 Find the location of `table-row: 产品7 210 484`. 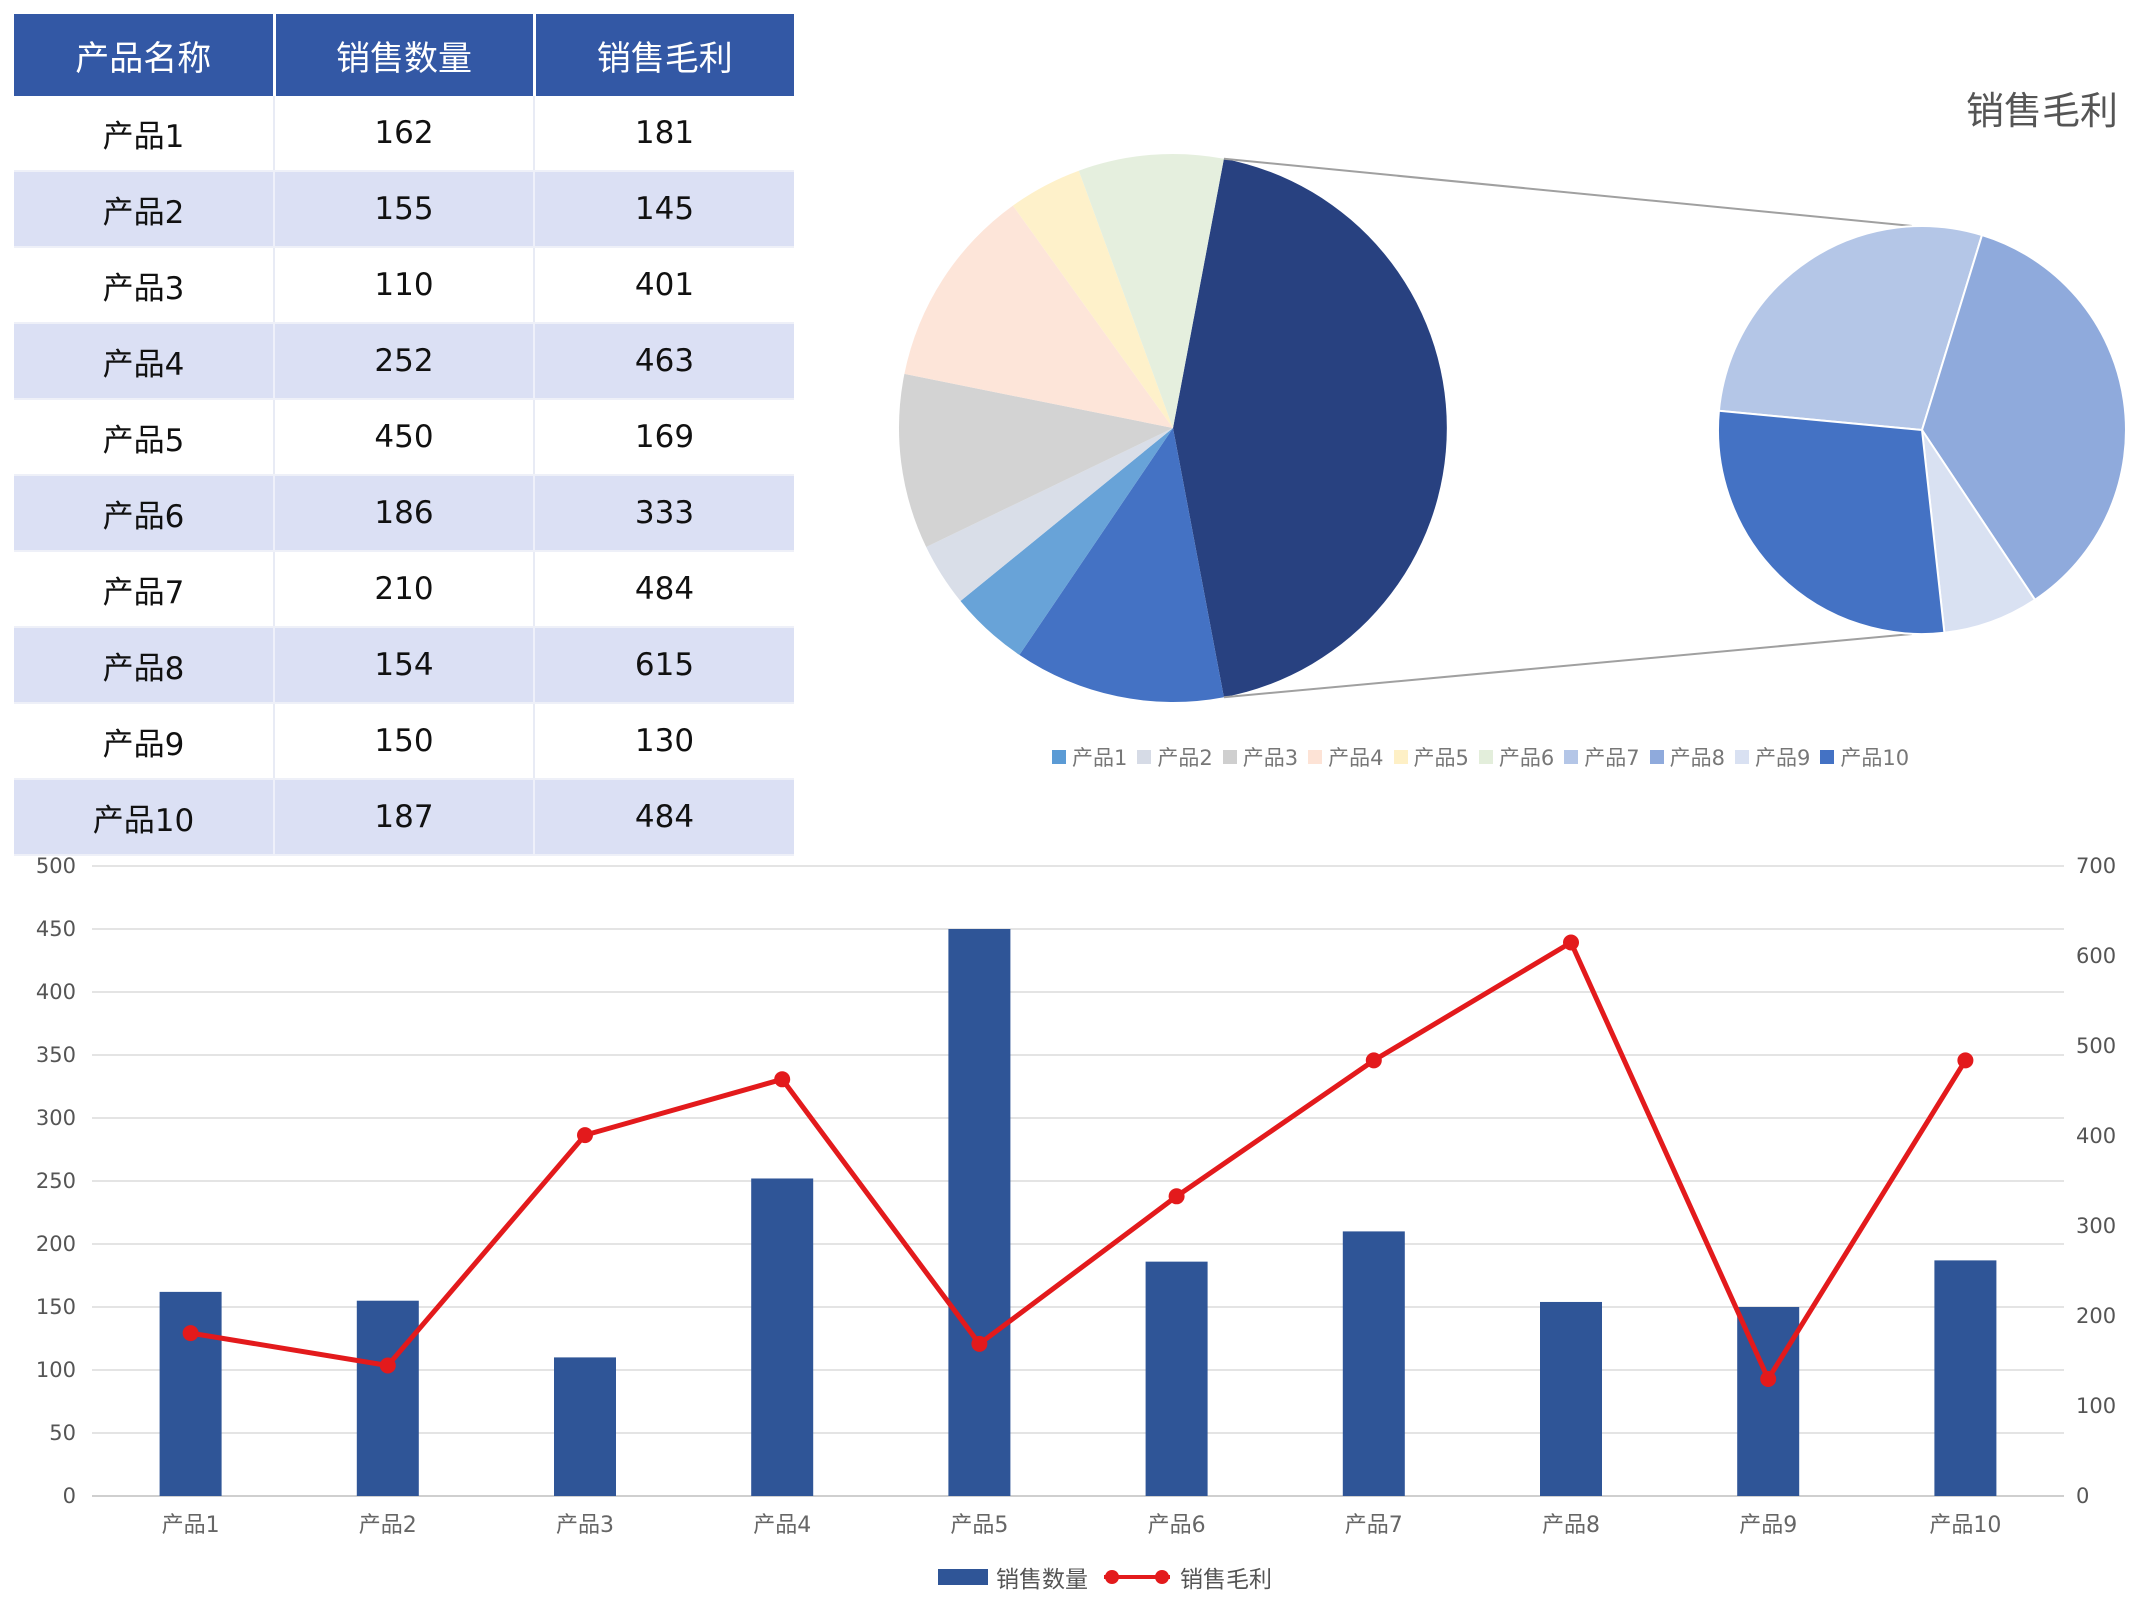

table-row: 产品7 210 484 is located at coordinates (404, 589).